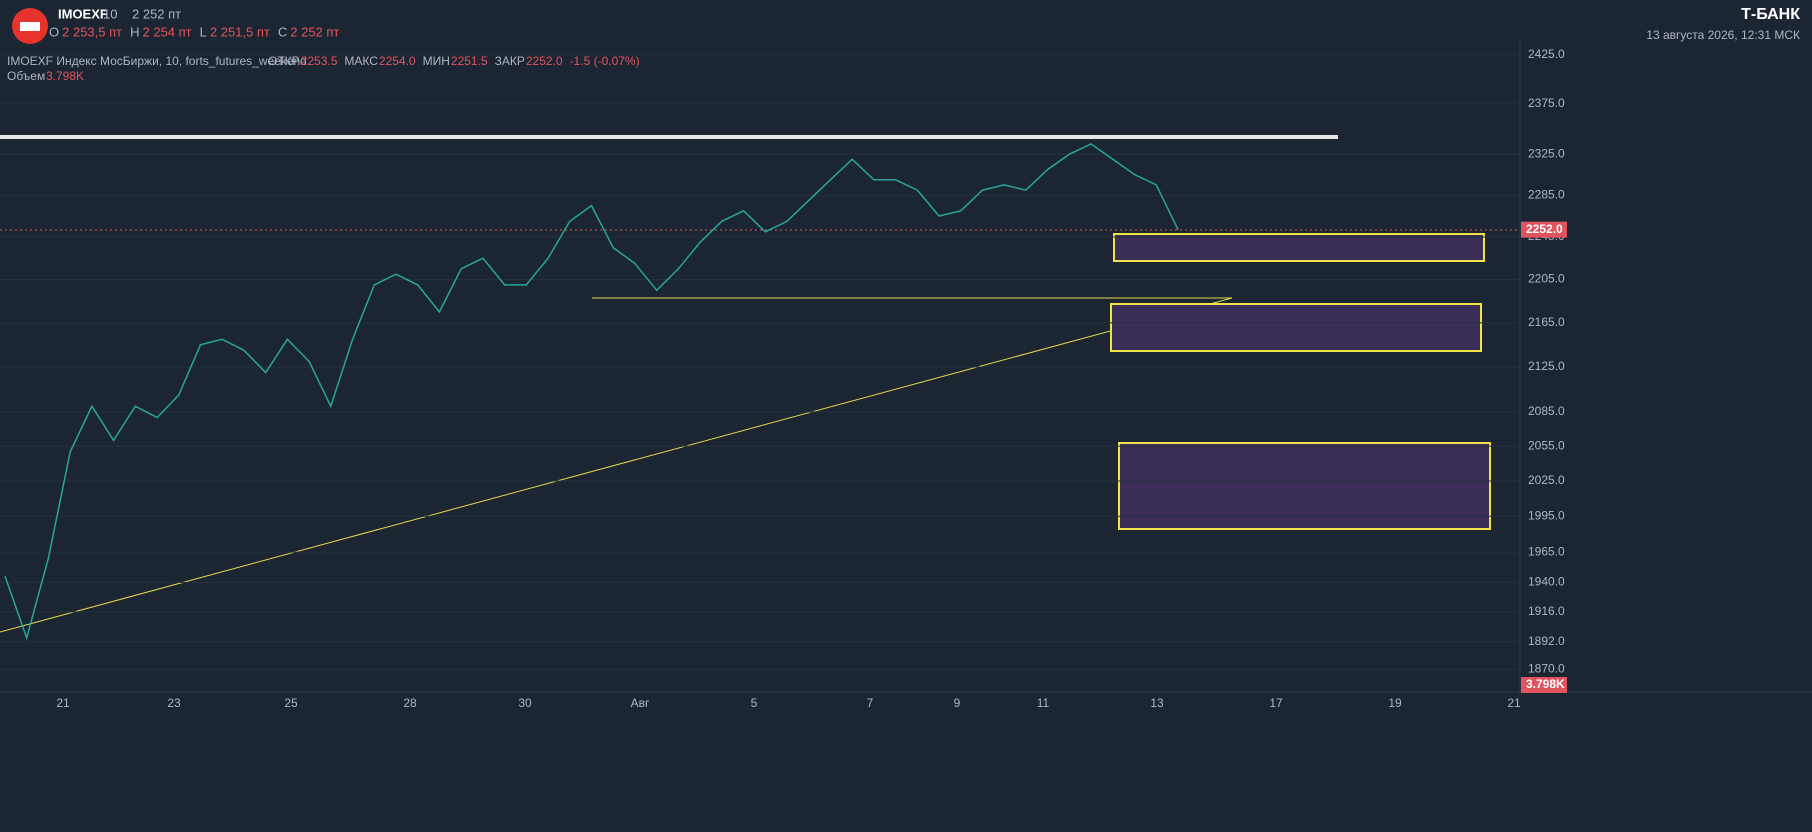  Describe the element at coordinates (957, 703) in the screenshot. I see `x-tick-label: 9` at that location.